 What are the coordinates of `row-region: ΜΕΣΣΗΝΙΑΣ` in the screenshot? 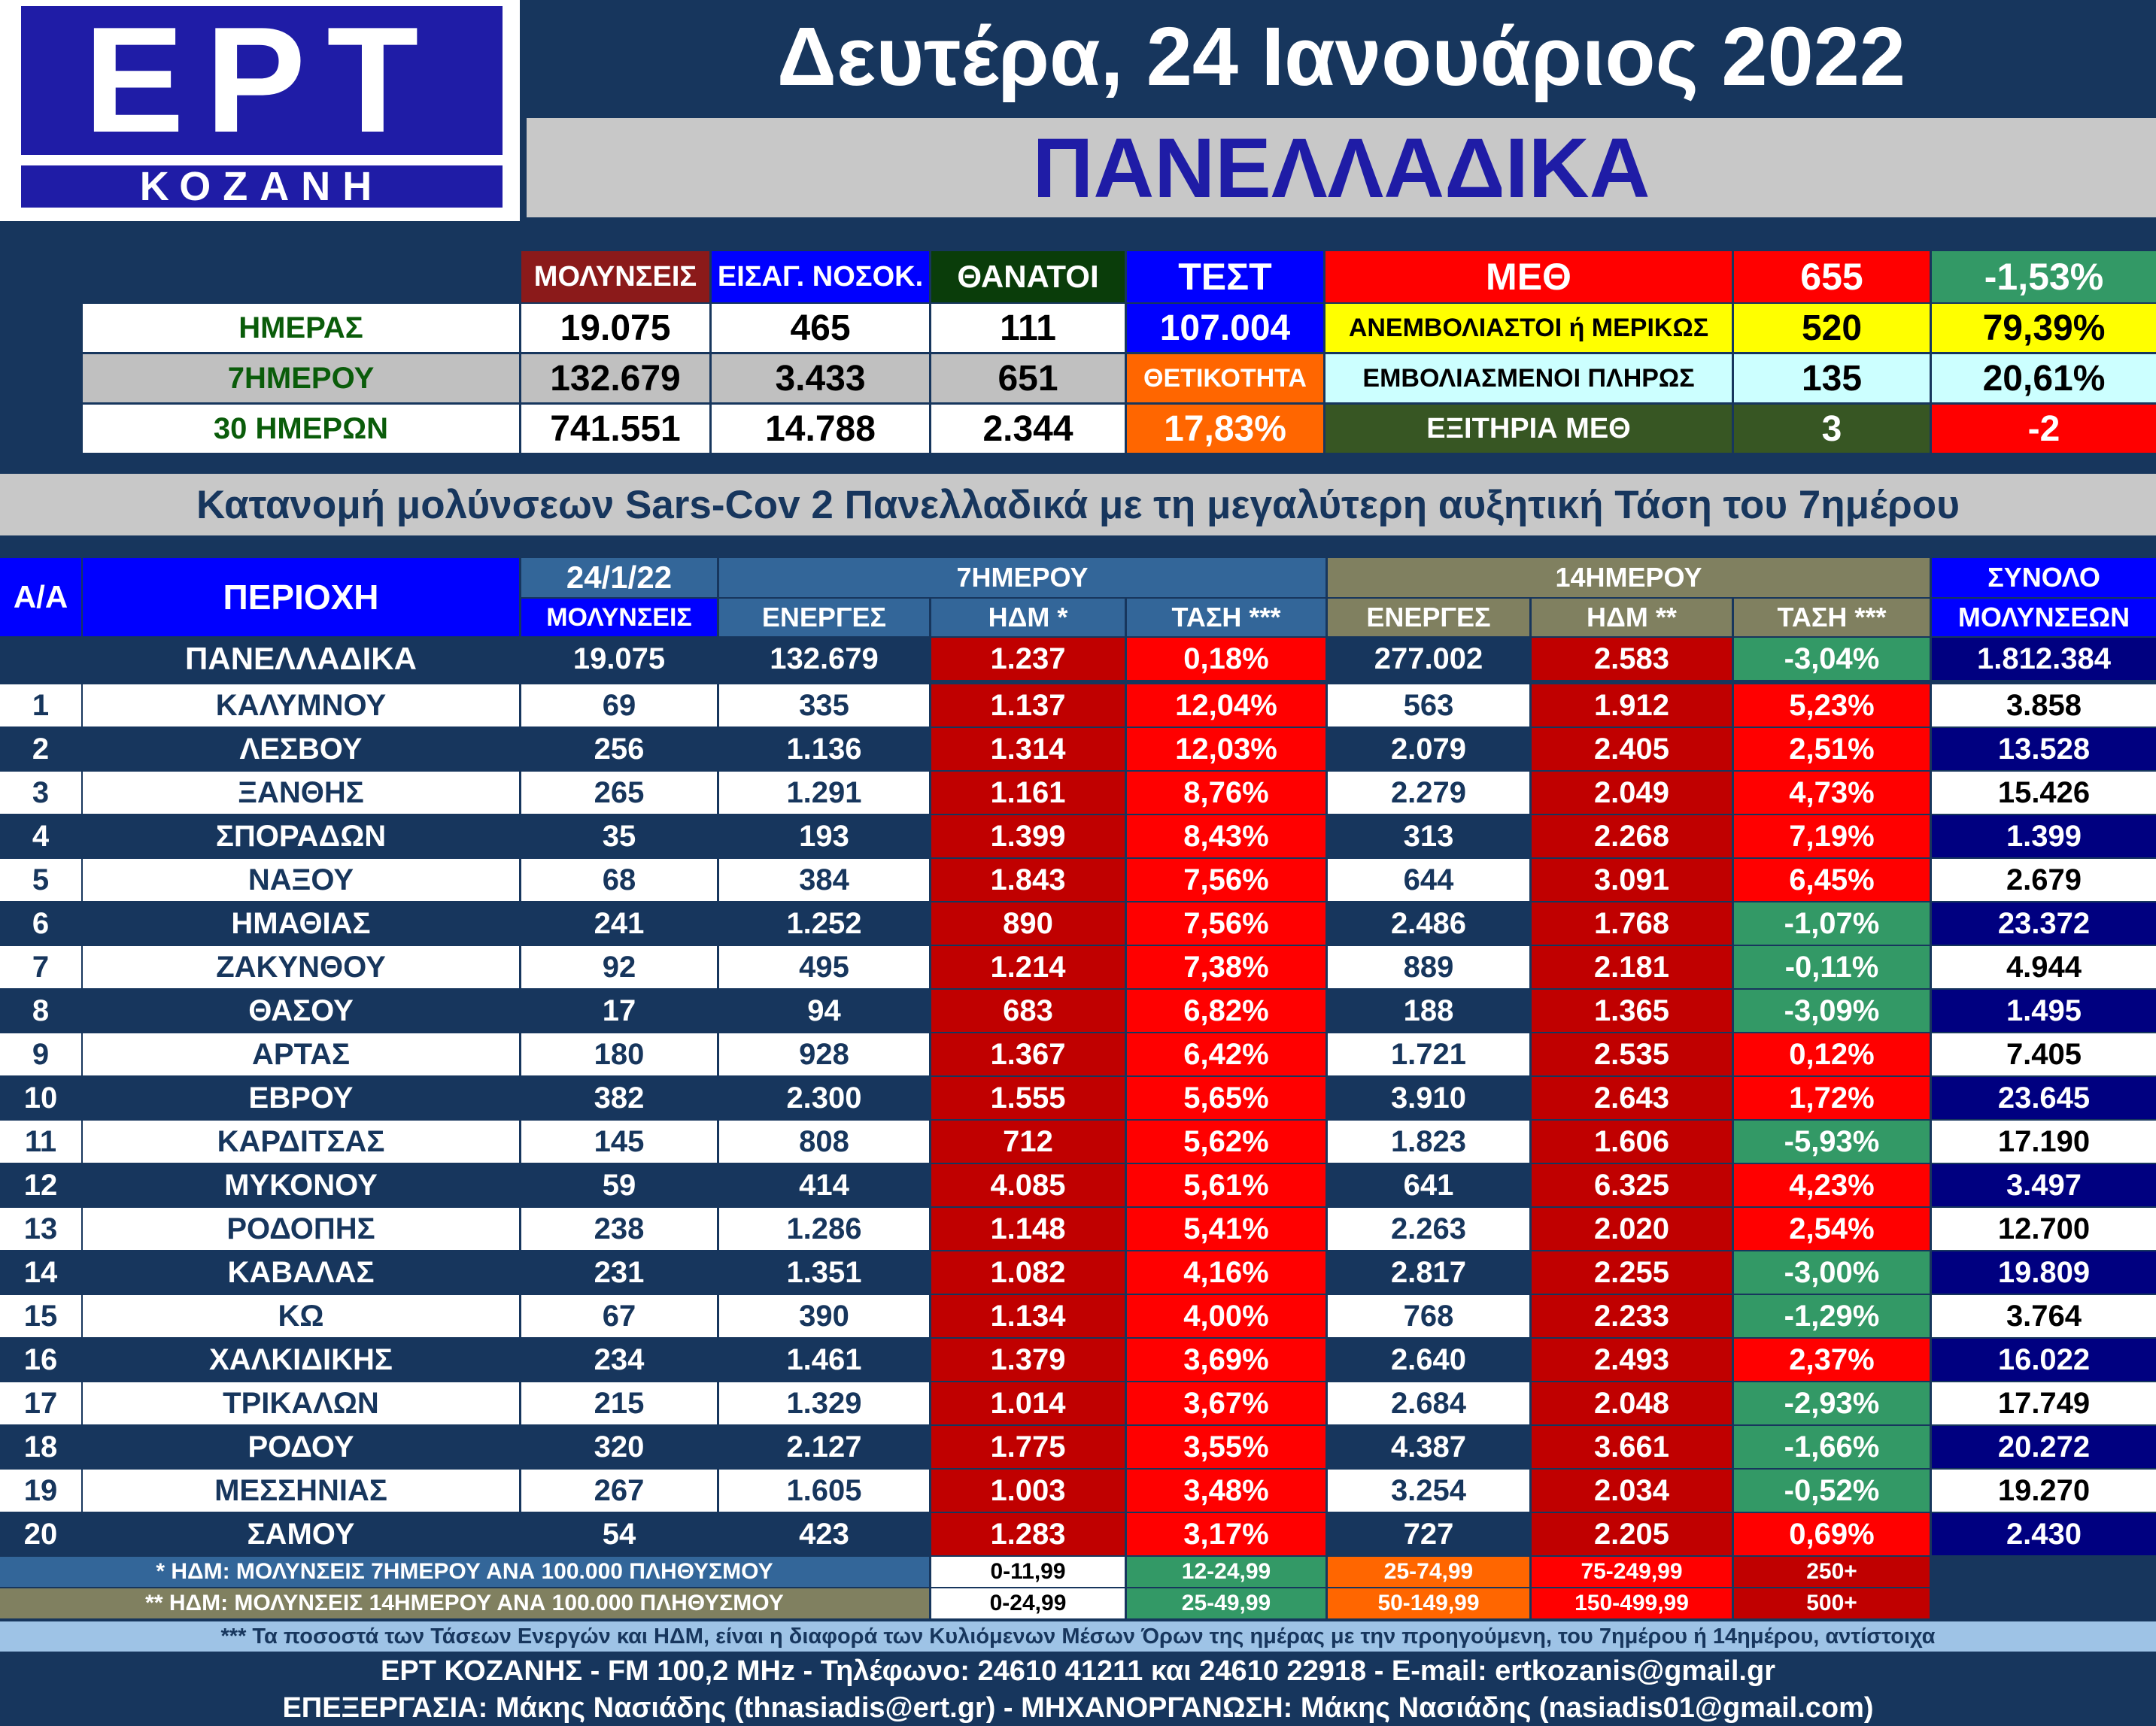 It's located at (301, 1491).